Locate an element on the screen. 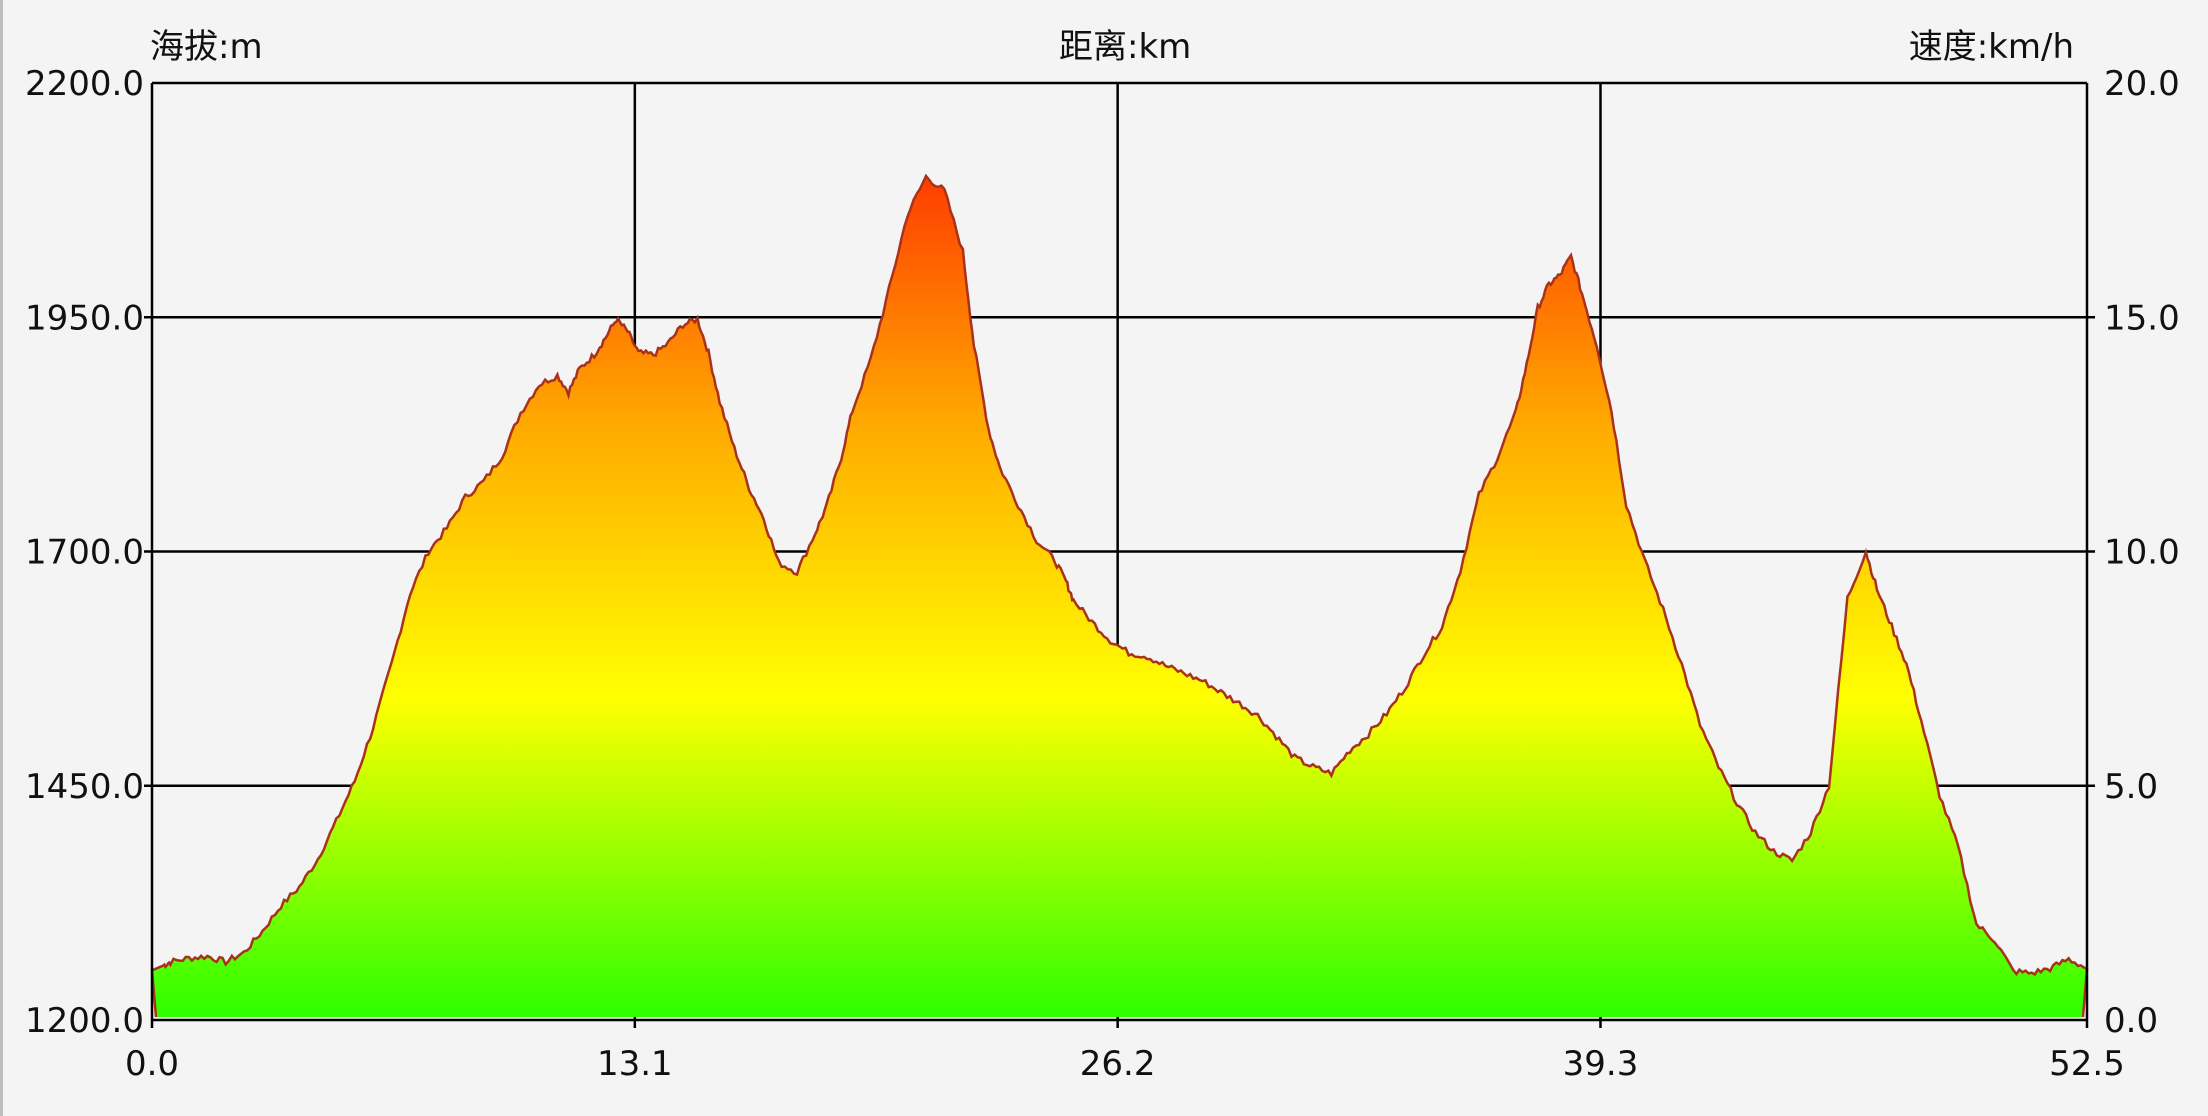 This screenshot has width=2208, height=1116. right-axis-title: 速度:km/h is located at coordinates (1991, 47).